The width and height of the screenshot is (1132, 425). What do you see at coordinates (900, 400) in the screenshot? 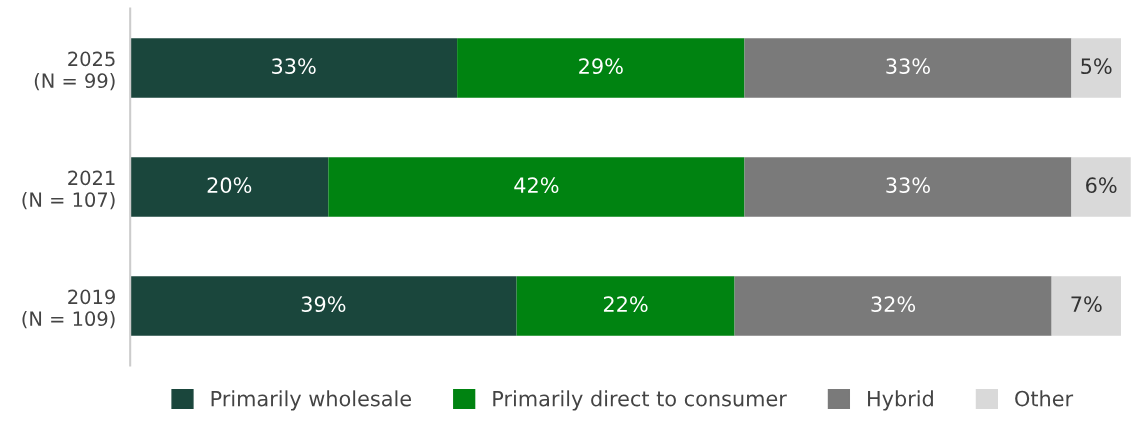
I see `legend-label: Hybrid` at bounding box center [900, 400].